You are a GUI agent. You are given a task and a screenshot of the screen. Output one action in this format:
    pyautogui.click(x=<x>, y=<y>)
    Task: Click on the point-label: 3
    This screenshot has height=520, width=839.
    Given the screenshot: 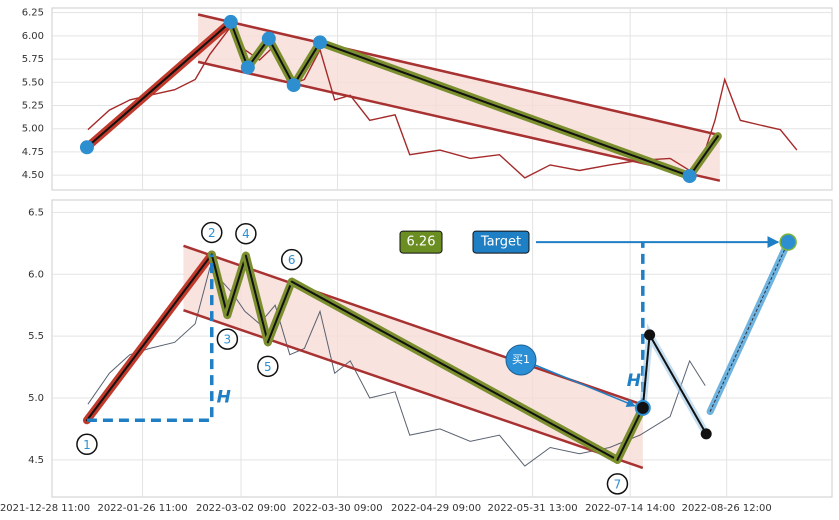 What is the action you would take?
    pyautogui.click(x=228, y=340)
    